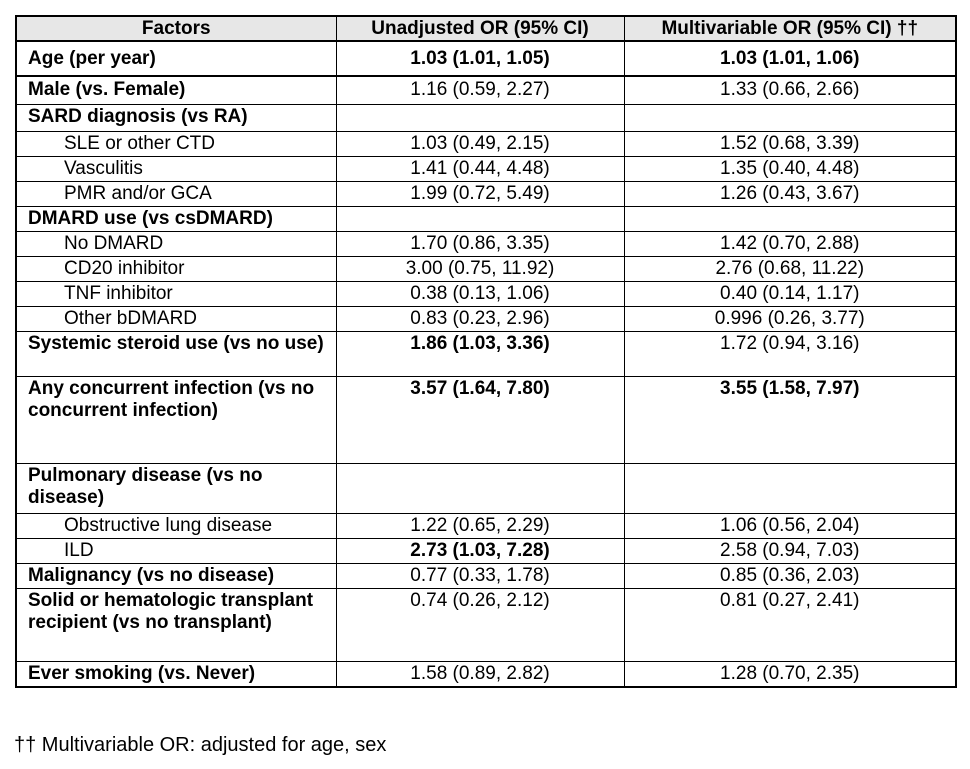  Describe the element at coordinates (790, 243) in the screenshot. I see `multivariable-or-cell: 1.42 (0.70, 2.88)` at that location.